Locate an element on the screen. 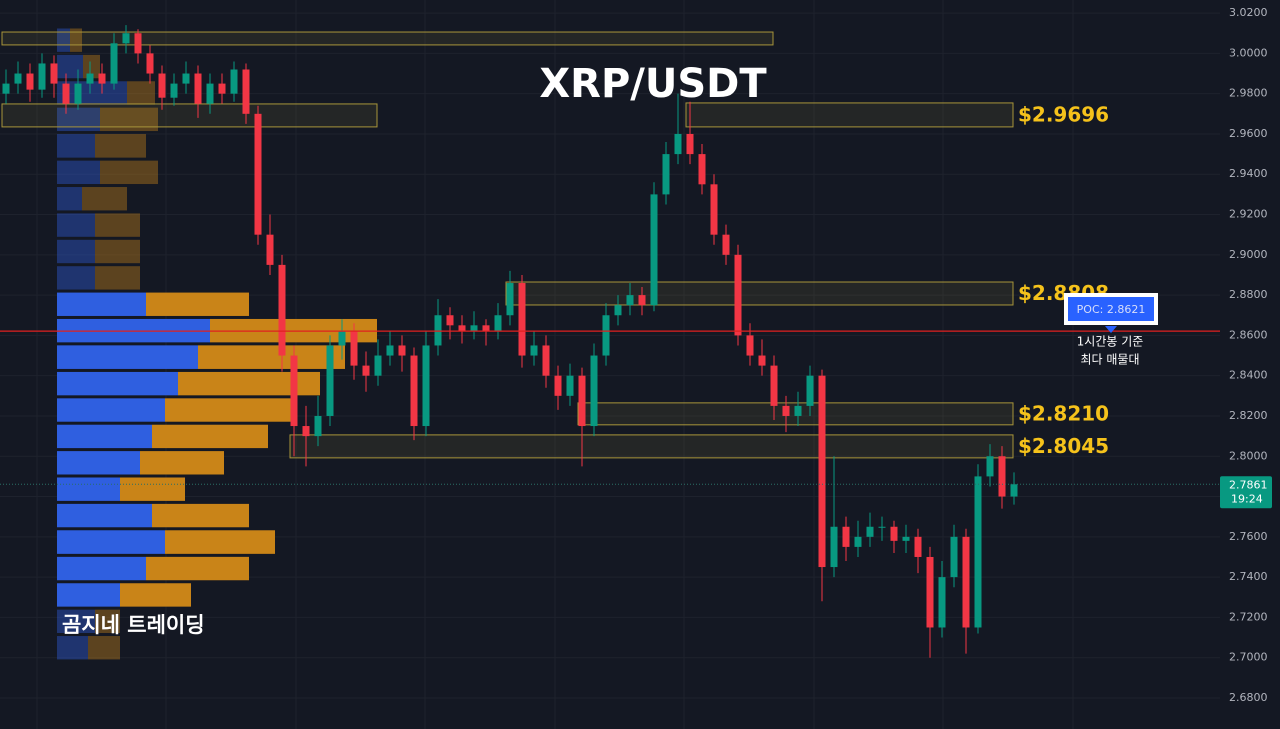 The height and width of the screenshot is (729, 1280). last-price-tag is located at coordinates (1246, 492).